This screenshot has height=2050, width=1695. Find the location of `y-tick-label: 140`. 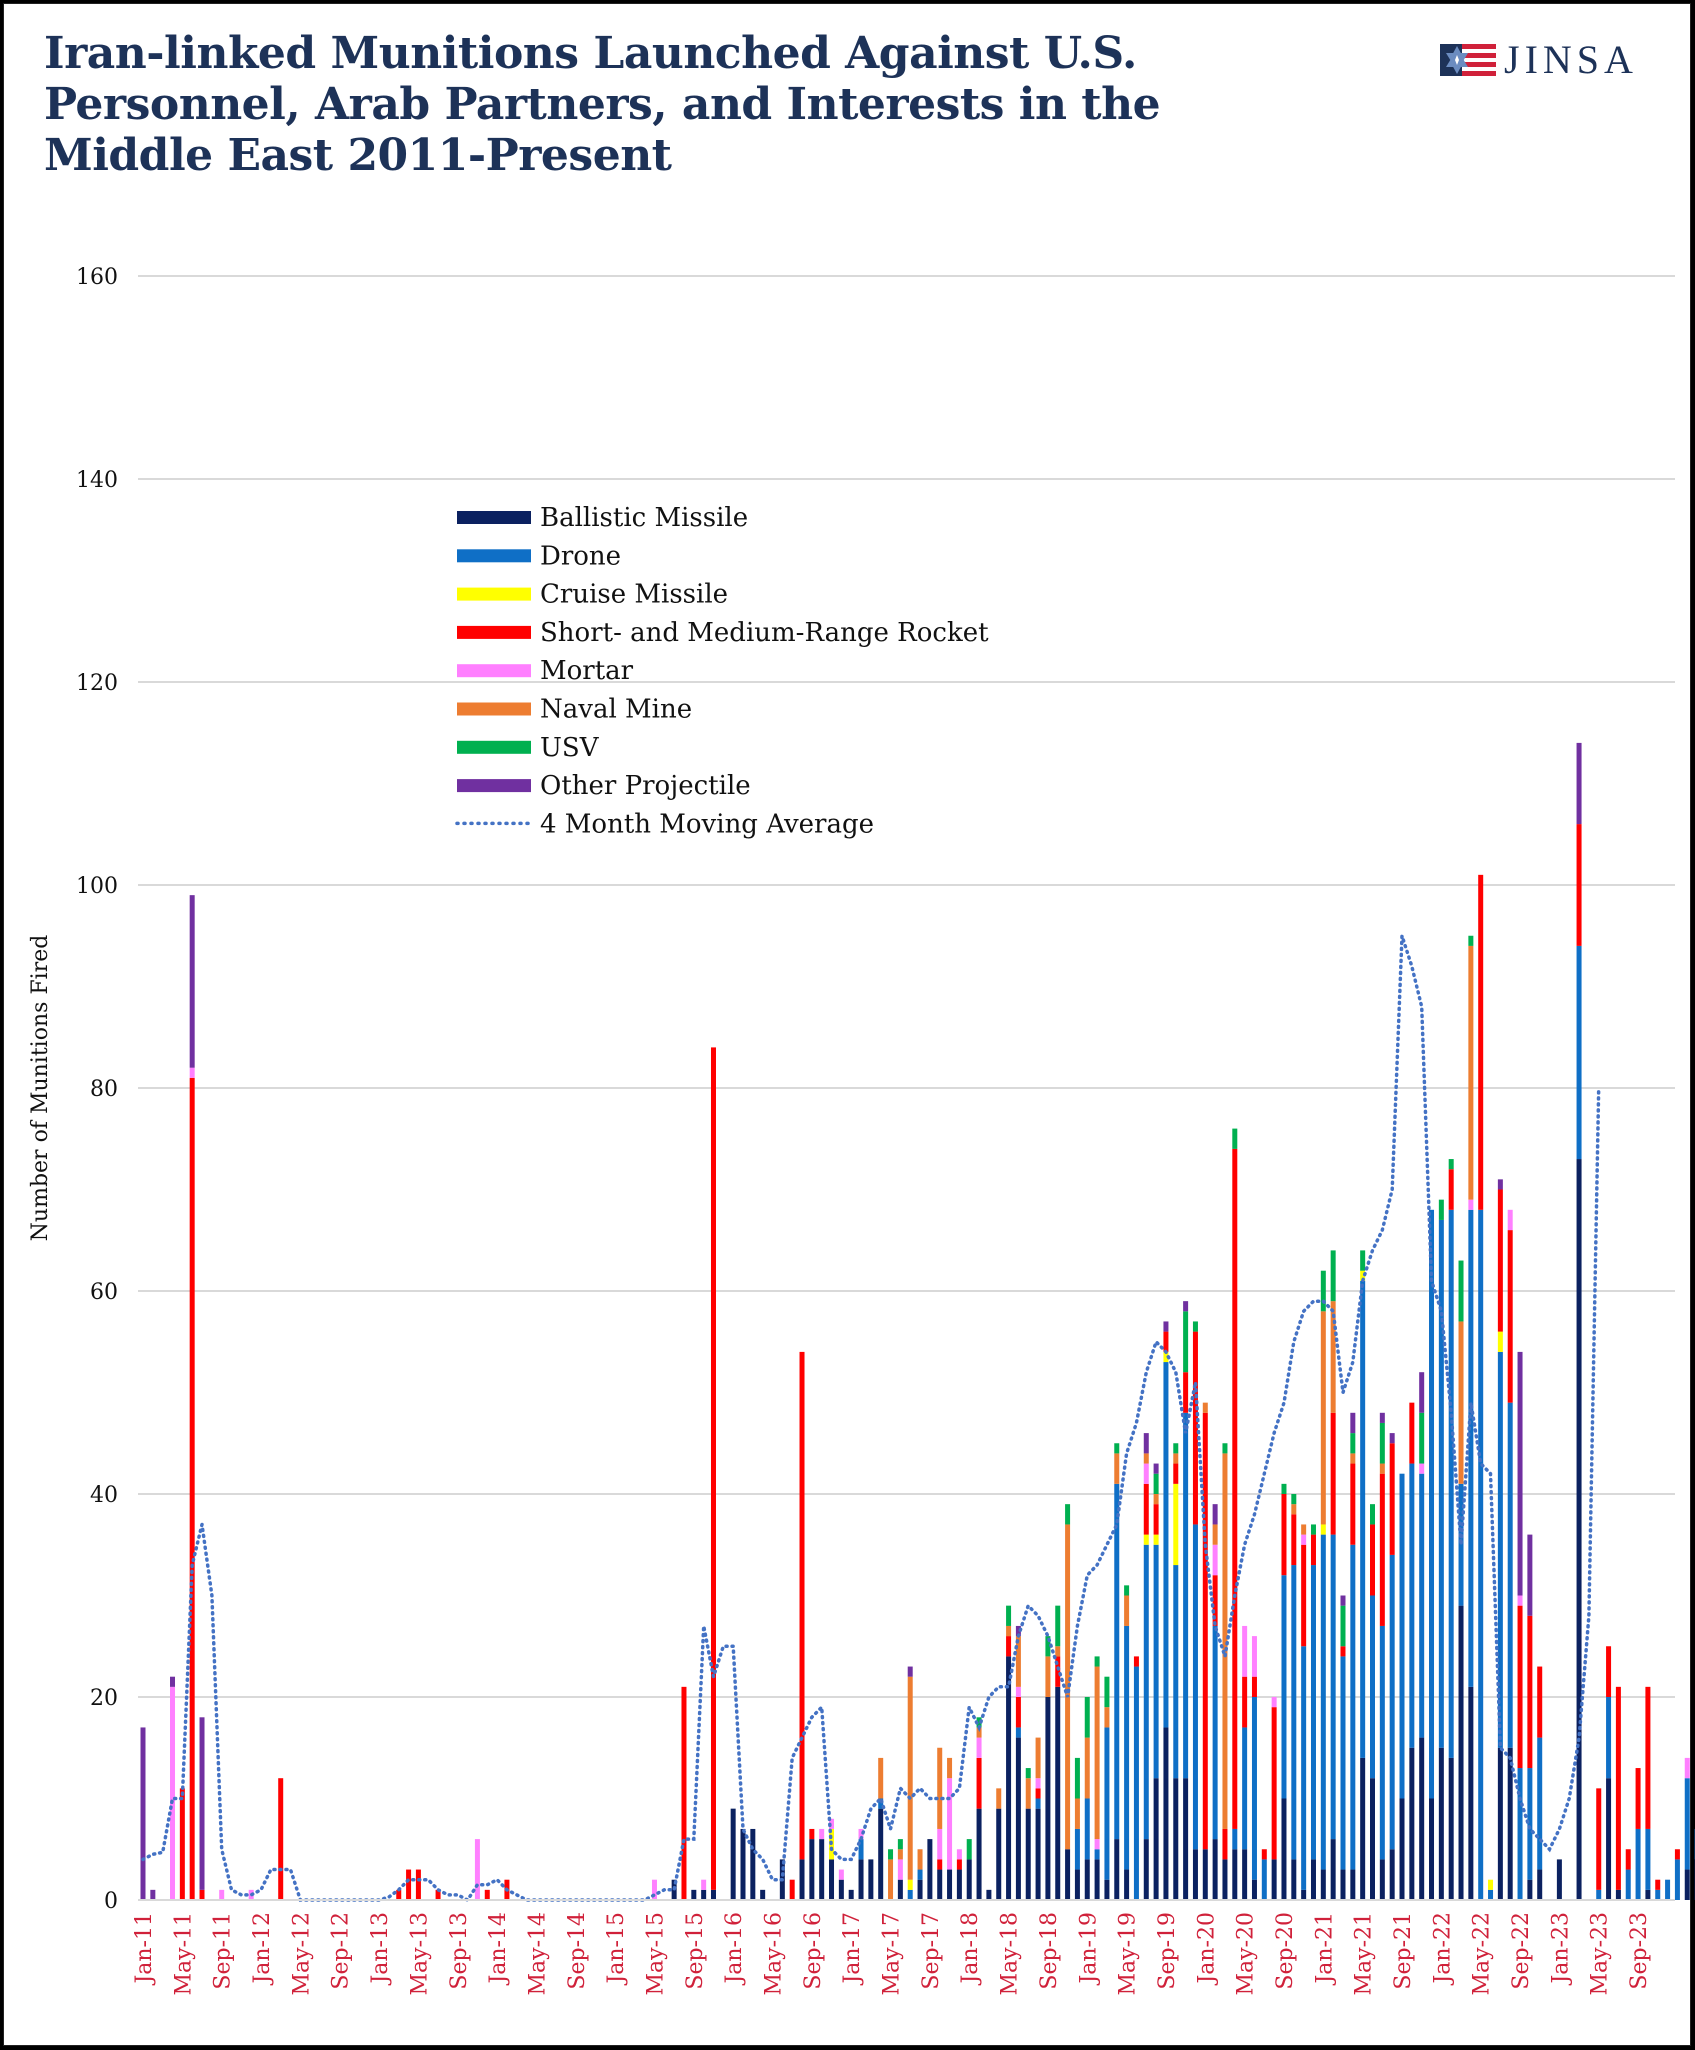

y-tick-label: 140 is located at coordinates (97, 480).